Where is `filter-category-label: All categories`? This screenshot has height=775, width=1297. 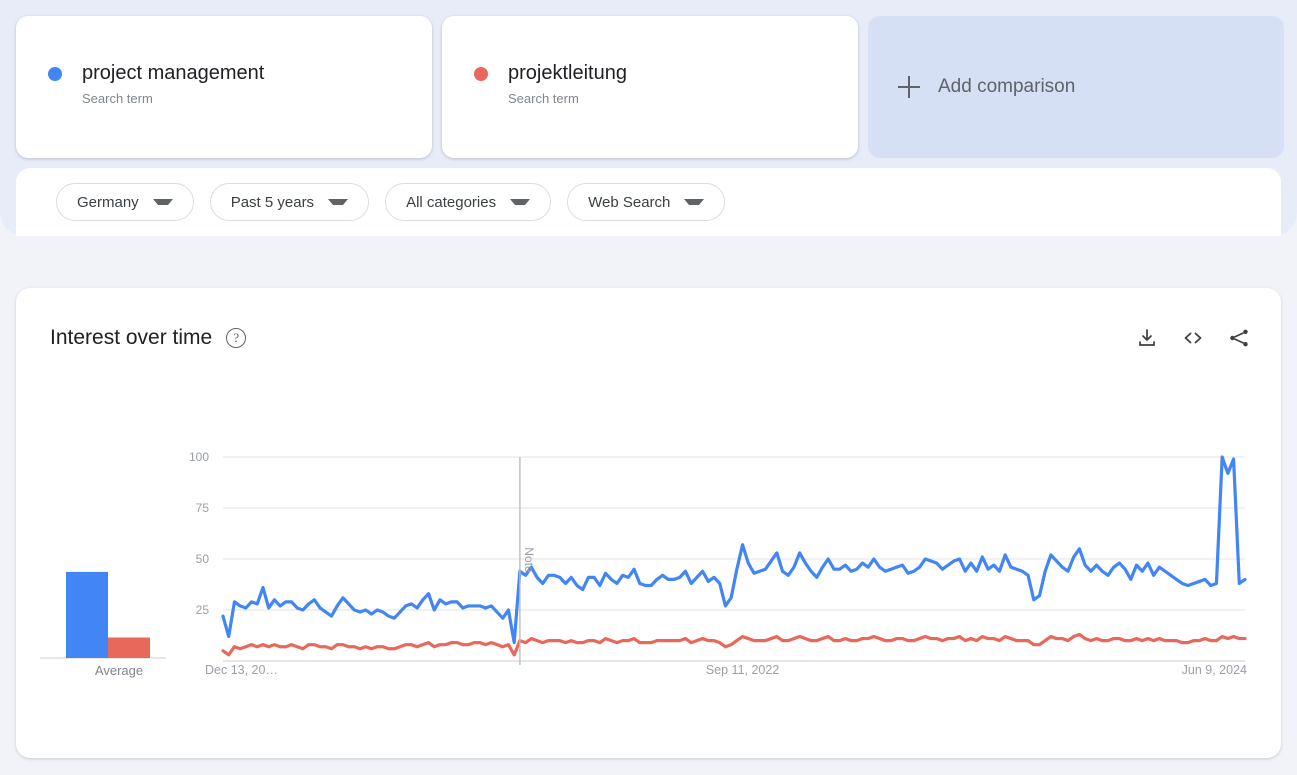 filter-category-label: All categories is located at coordinates (451, 202).